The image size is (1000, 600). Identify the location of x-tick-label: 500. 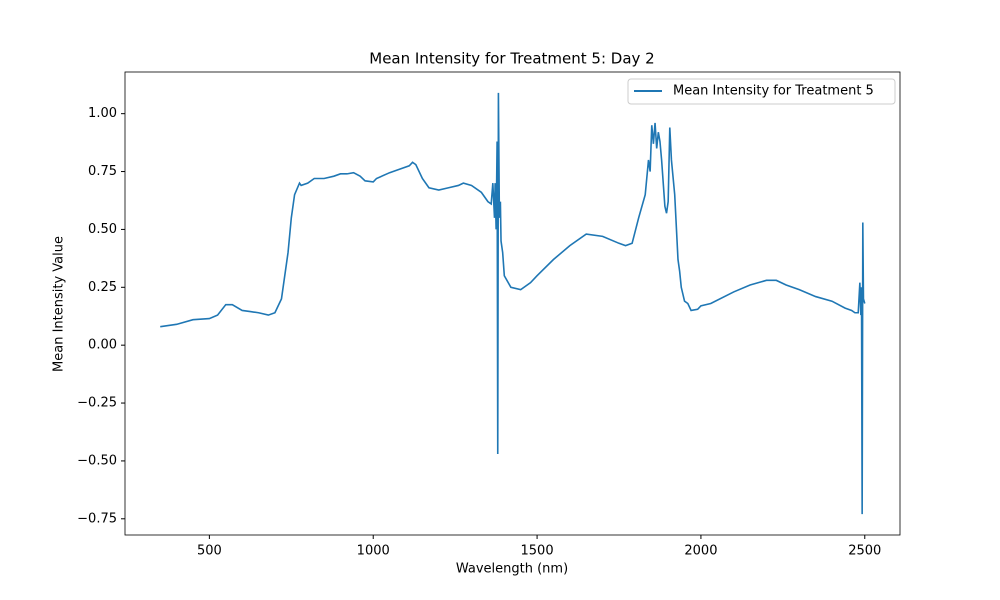
(209, 551).